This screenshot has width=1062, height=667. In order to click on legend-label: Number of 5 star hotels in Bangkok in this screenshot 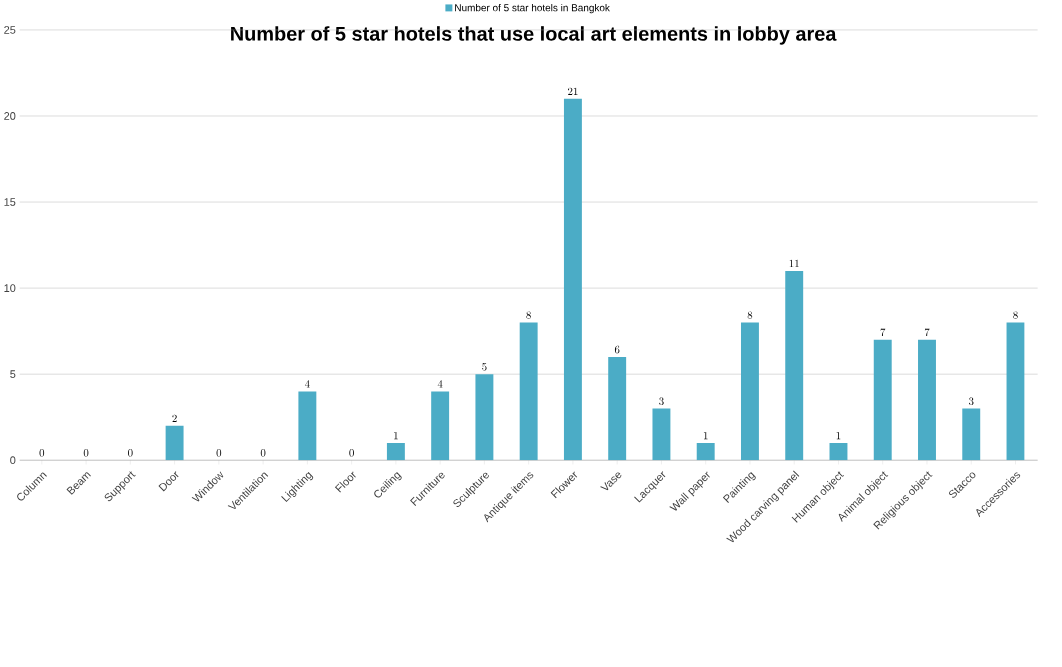, I will do `click(532, 9)`.